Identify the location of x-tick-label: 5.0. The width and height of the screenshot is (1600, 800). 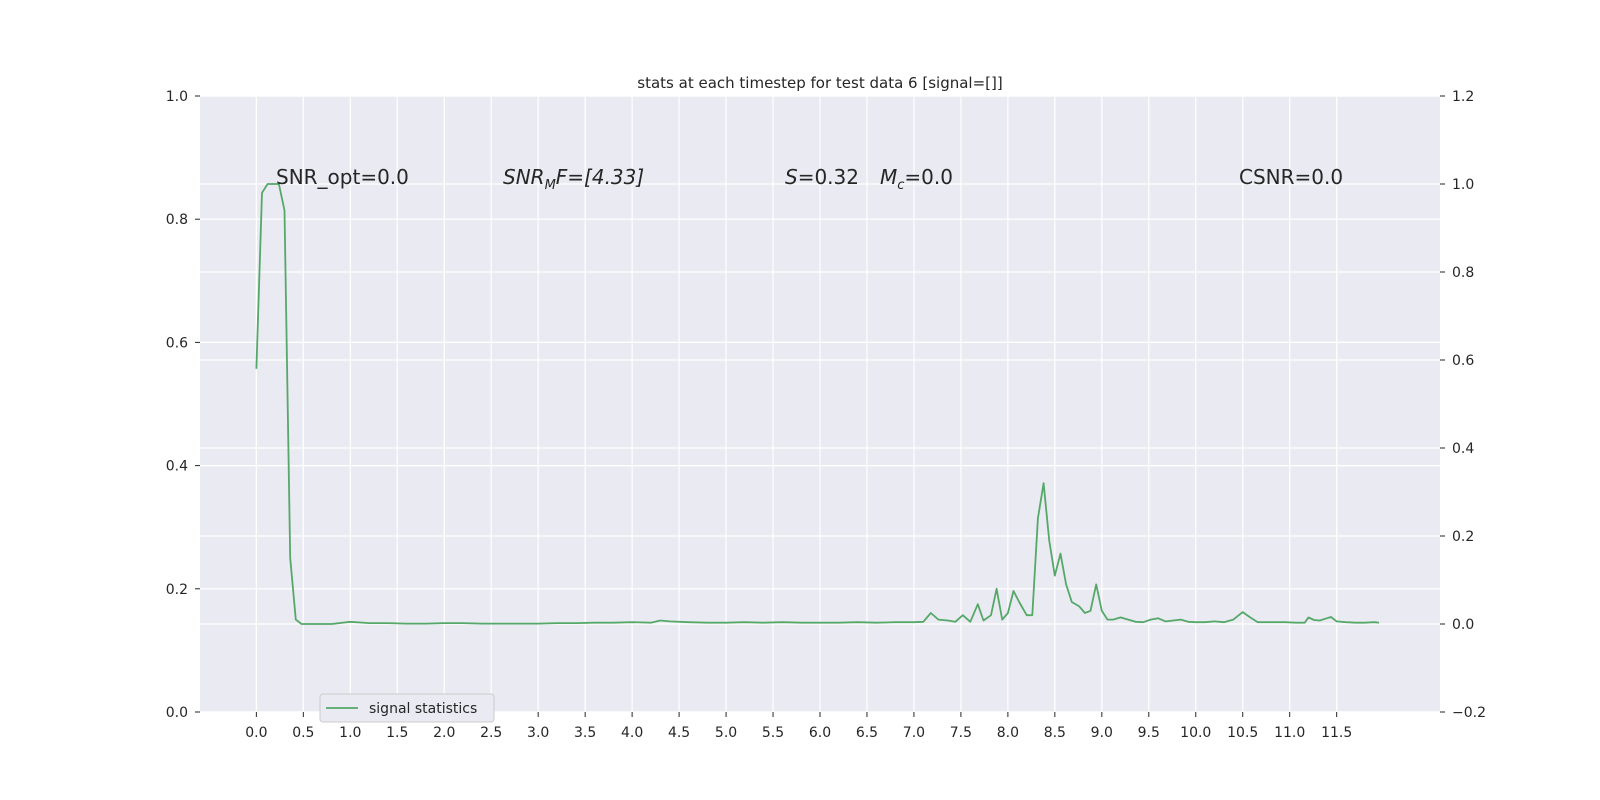
(726, 733).